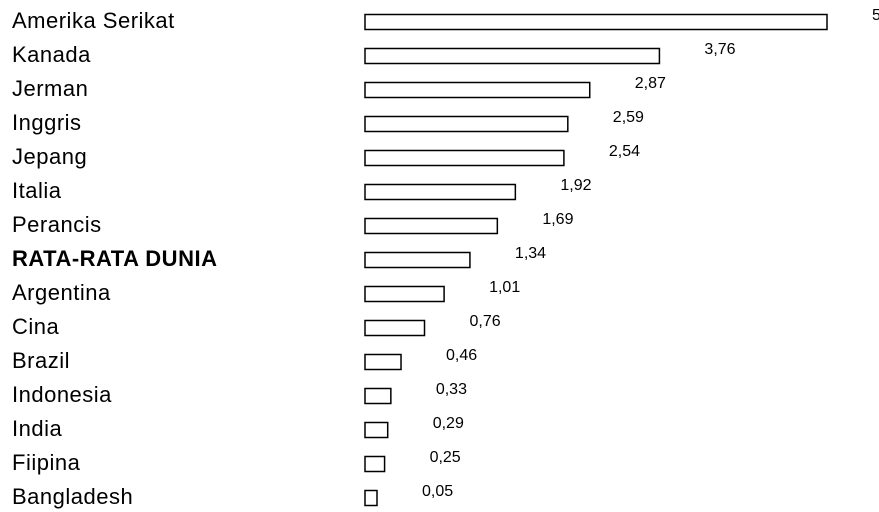 The height and width of the screenshot is (512, 879). Describe the element at coordinates (51, 54) in the screenshot. I see `category-label: Kanada` at that location.